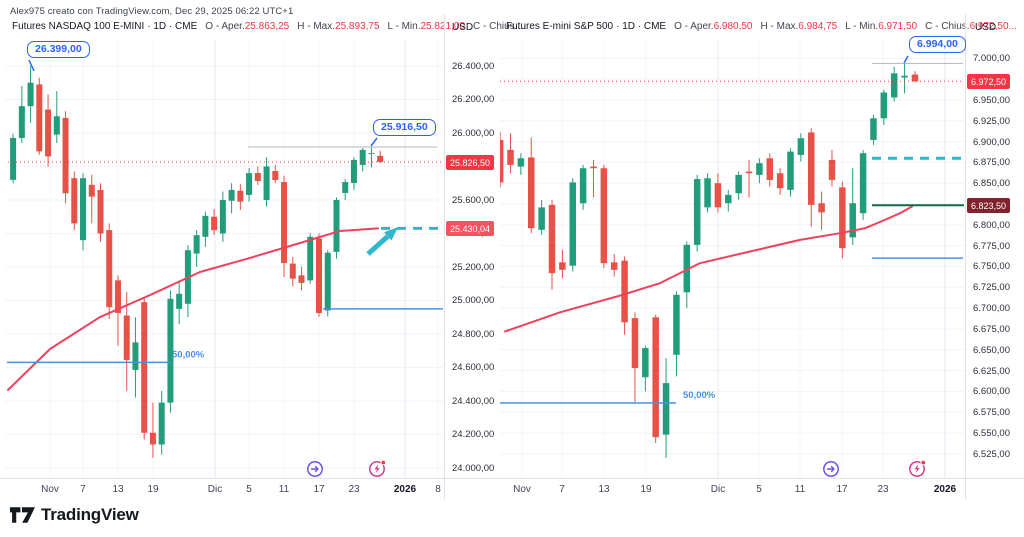 This screenshot has width=1024, height=537. Describe the element at coordinates (883, 489) in the screenshot. I see `time-tick-label: 23` at that location.